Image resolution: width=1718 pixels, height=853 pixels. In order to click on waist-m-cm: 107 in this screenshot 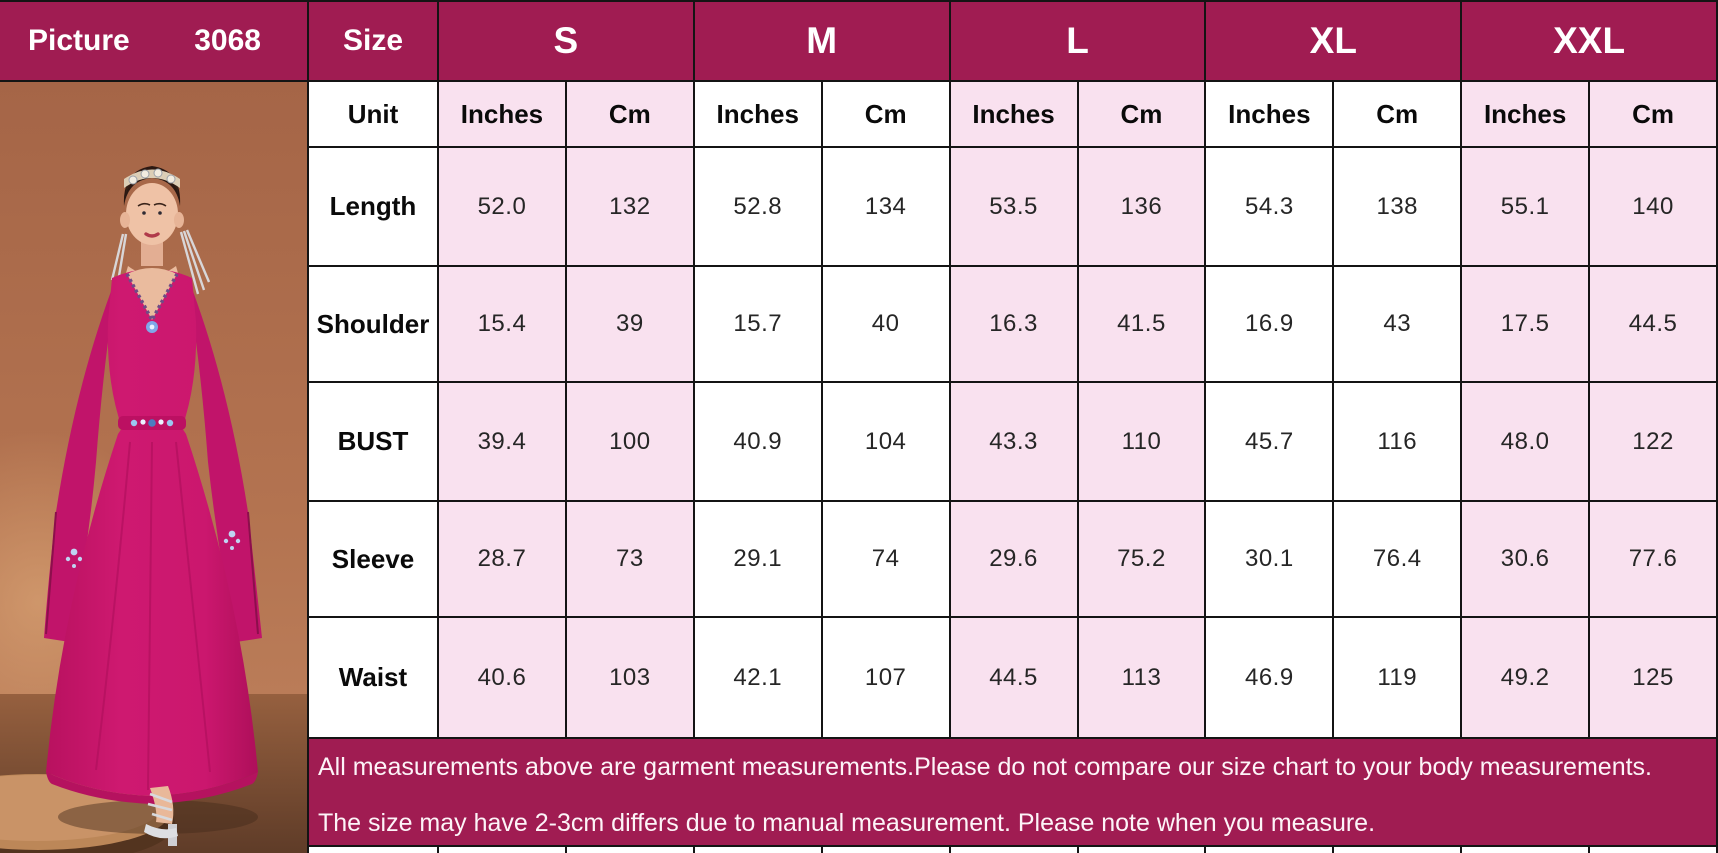, I will do `click(886, 678)`.